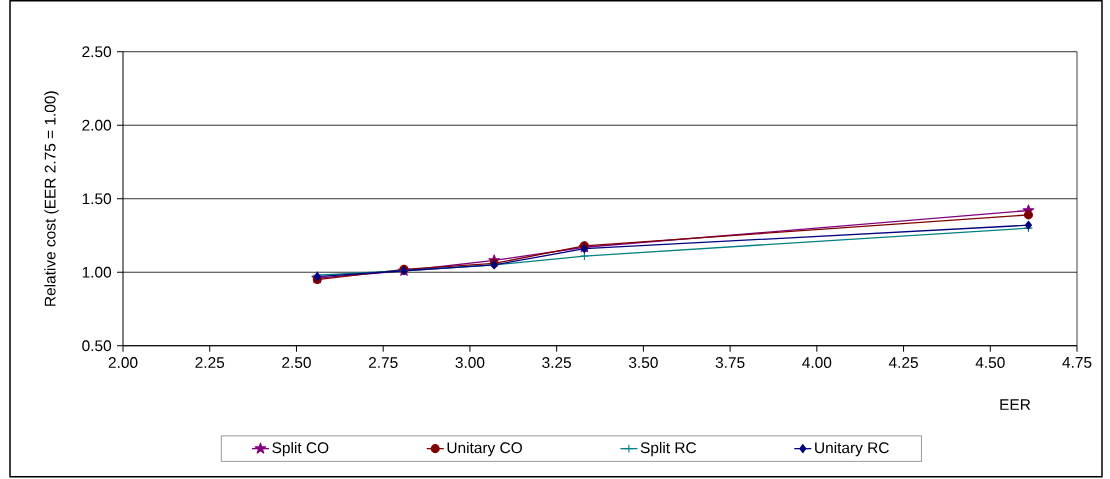 The image size is (1110, 479). What do you see at coordinates (296, 363) in the screenshot?
I see `x-tick-label: 2.50` at bounding box center [296, 363].